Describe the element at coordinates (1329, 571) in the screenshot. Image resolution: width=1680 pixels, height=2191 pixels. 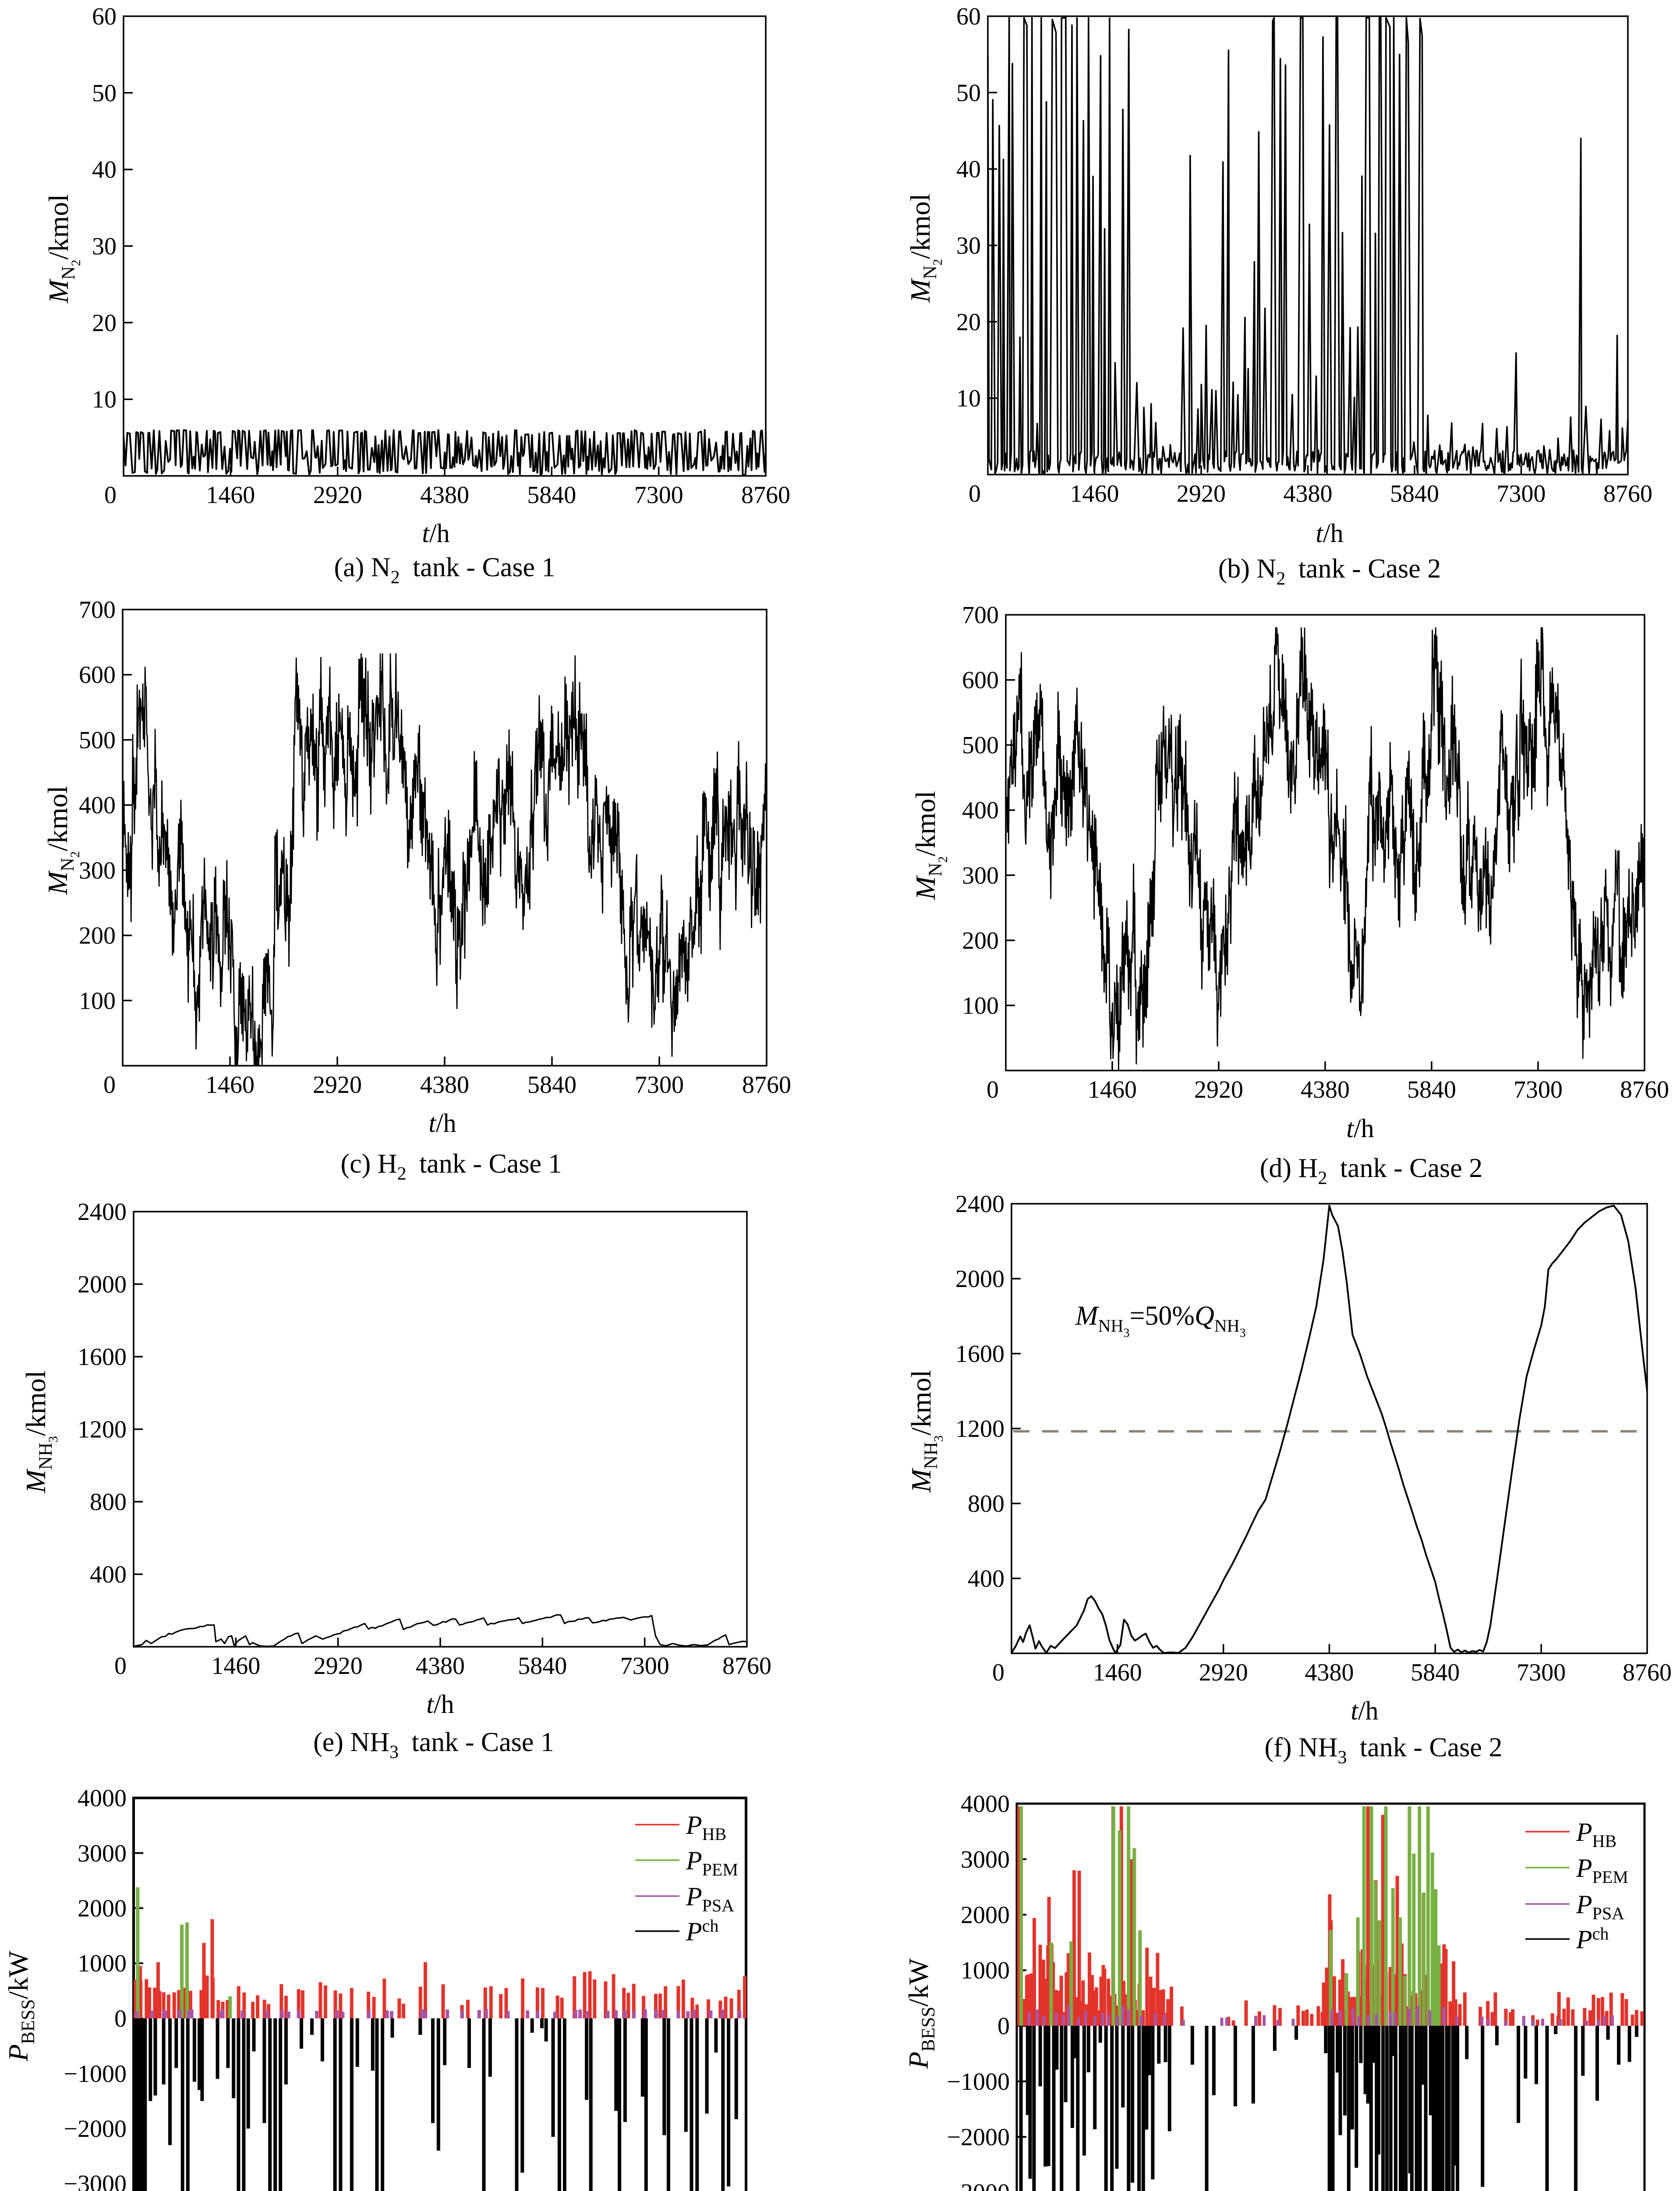
I see `svg-text: (b) N2 tank - Case 2` at that location.